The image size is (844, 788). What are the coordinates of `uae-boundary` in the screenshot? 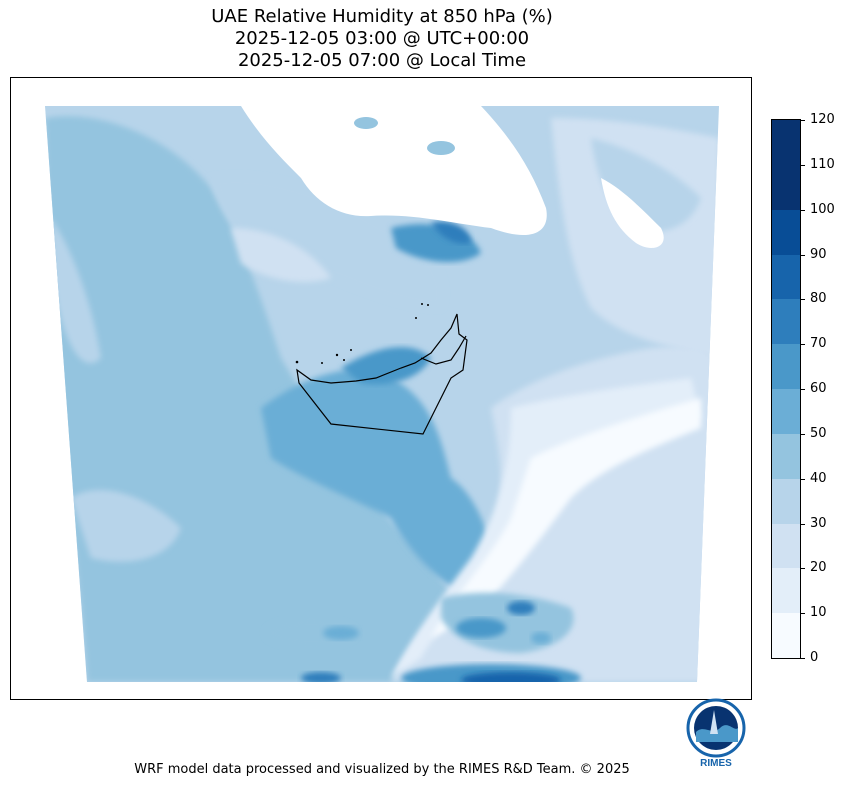 It's located at (382, 374).